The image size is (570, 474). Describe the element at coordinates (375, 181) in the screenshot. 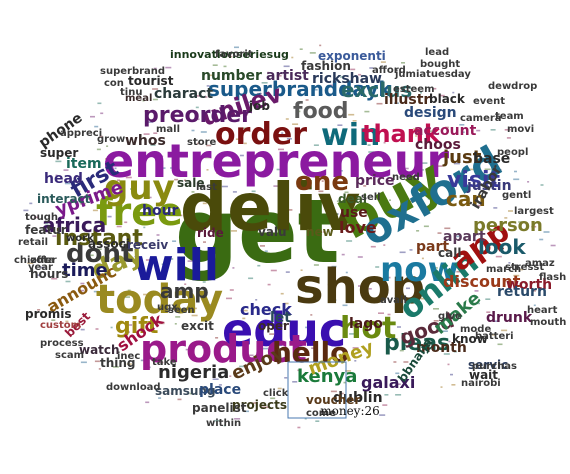

I see `word-price: price` at that location.